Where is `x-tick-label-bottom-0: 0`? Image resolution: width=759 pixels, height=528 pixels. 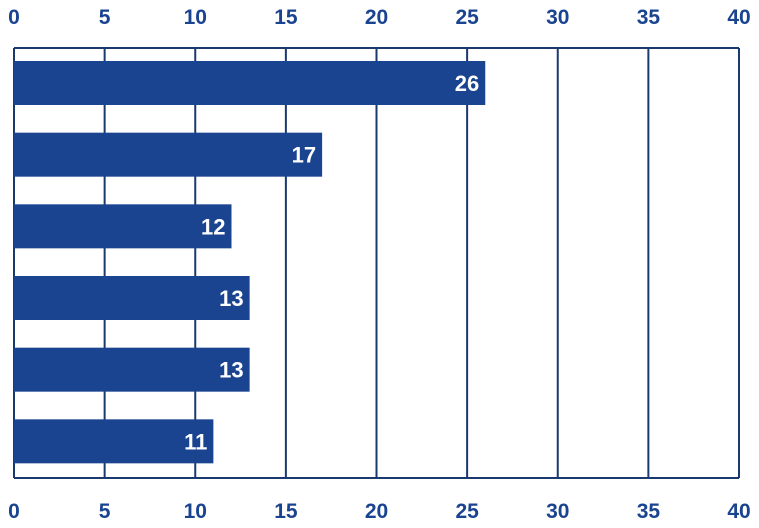
x-tick-label-bottom-0: 0 is located at coordinates (14, 511).